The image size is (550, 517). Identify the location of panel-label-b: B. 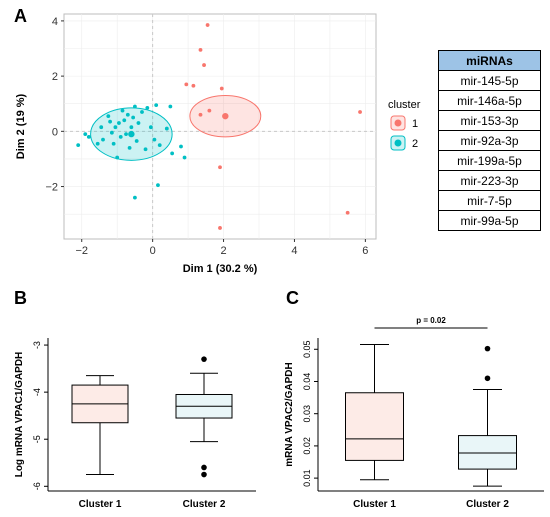
(20, 298).